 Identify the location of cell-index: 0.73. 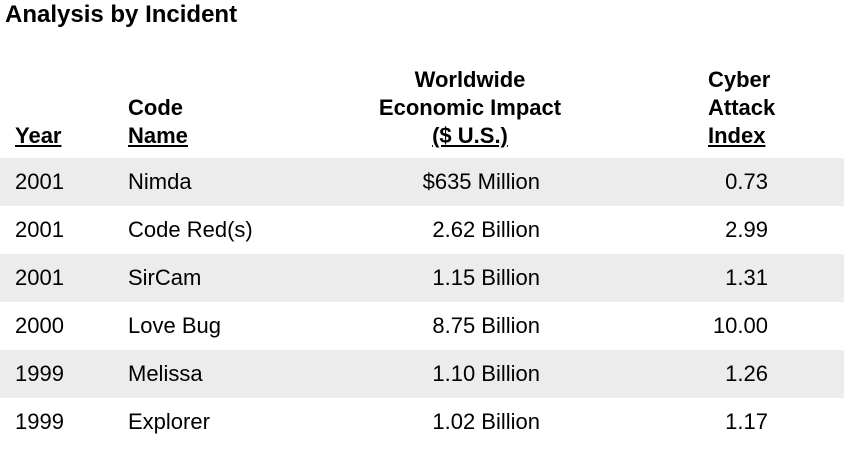
(746, 181).